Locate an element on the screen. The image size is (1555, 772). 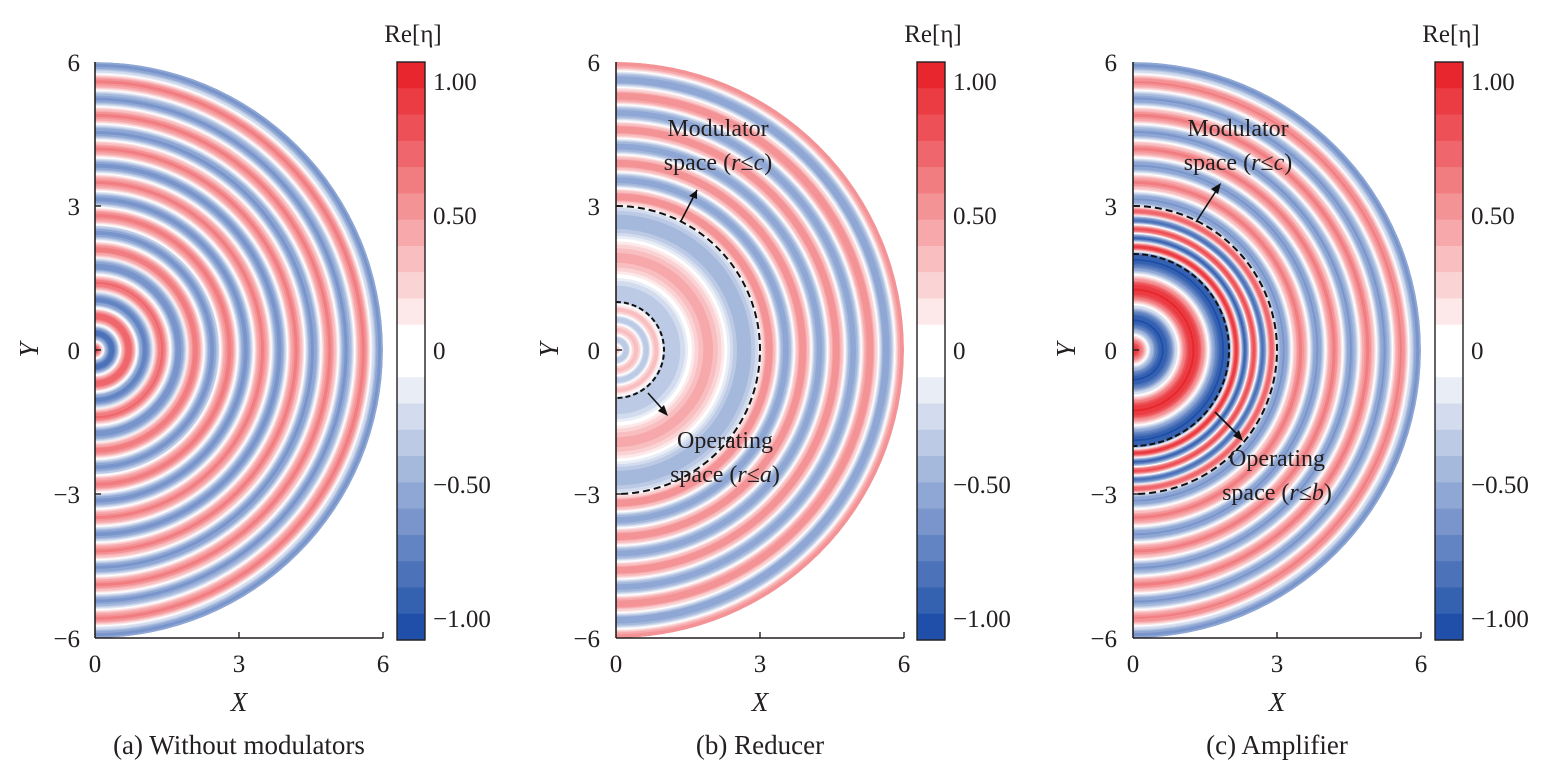
x-axis-label: X is located at coordinates (239, 702).